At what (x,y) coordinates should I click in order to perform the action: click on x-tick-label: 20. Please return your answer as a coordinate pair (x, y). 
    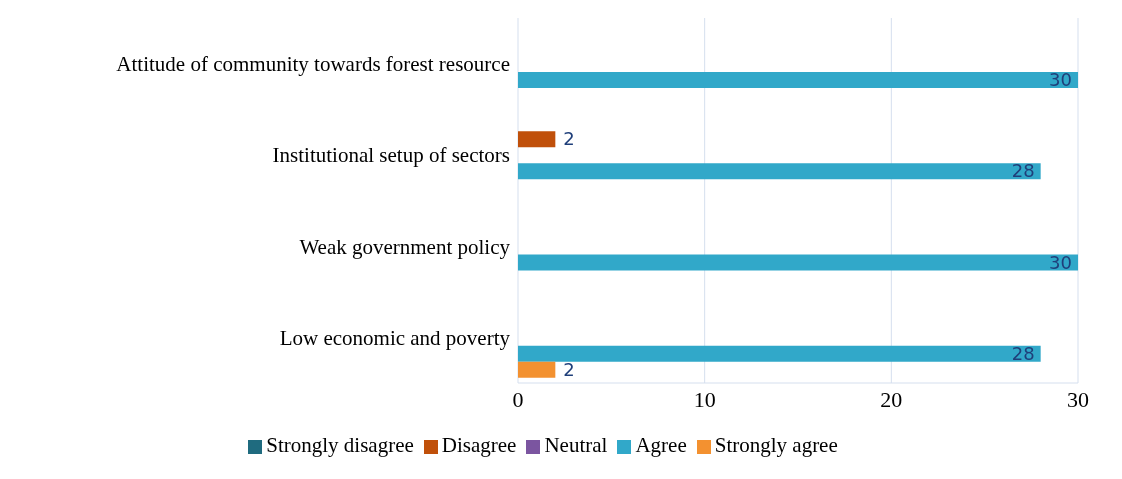
    Looking at the image, I should click on (891, 399).